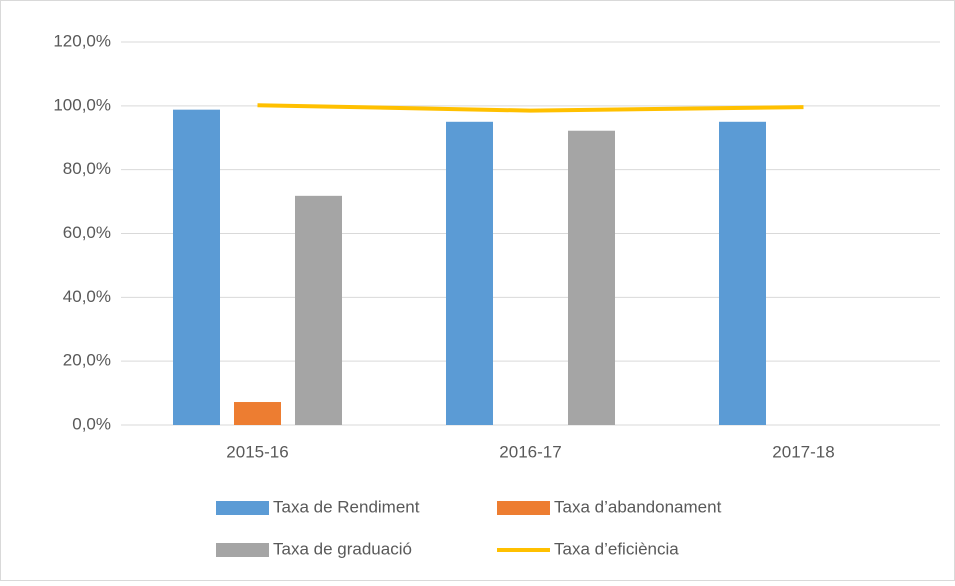 This screenshot has width=955, height=586. What do you see at coordinates (87, 360) in the screenshot?
I see `y-tick-label: 20,0%` at bounding box center [87, 360].